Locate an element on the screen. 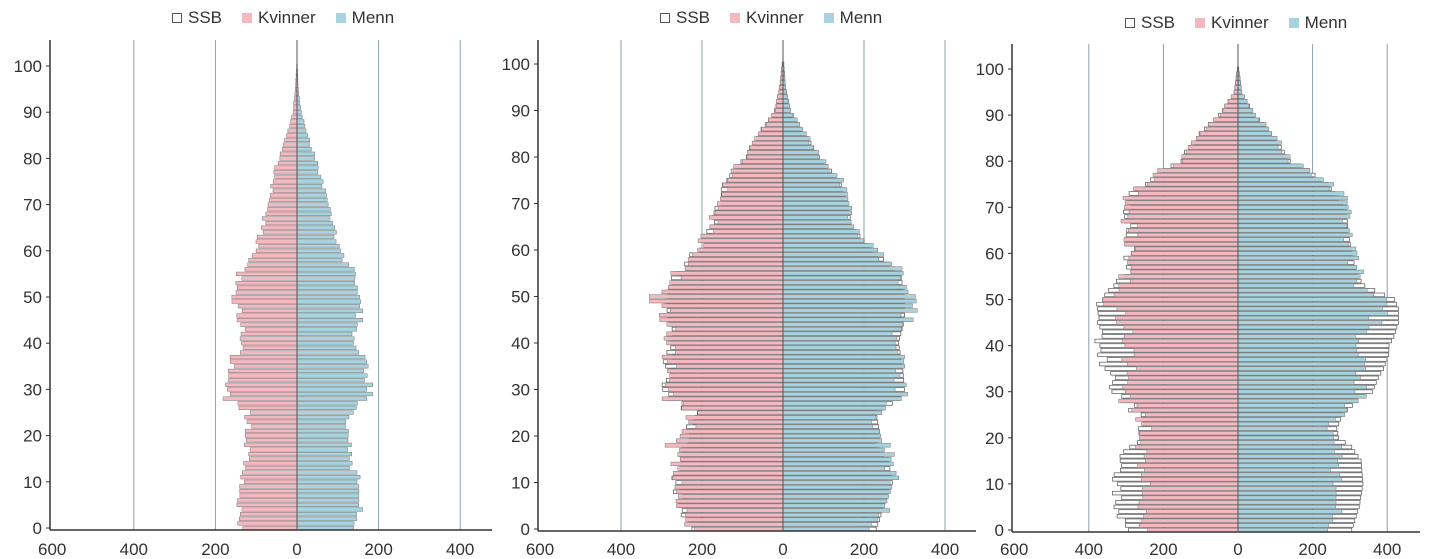  ssb-swatch-icon is located at coordinates (1130, 23).